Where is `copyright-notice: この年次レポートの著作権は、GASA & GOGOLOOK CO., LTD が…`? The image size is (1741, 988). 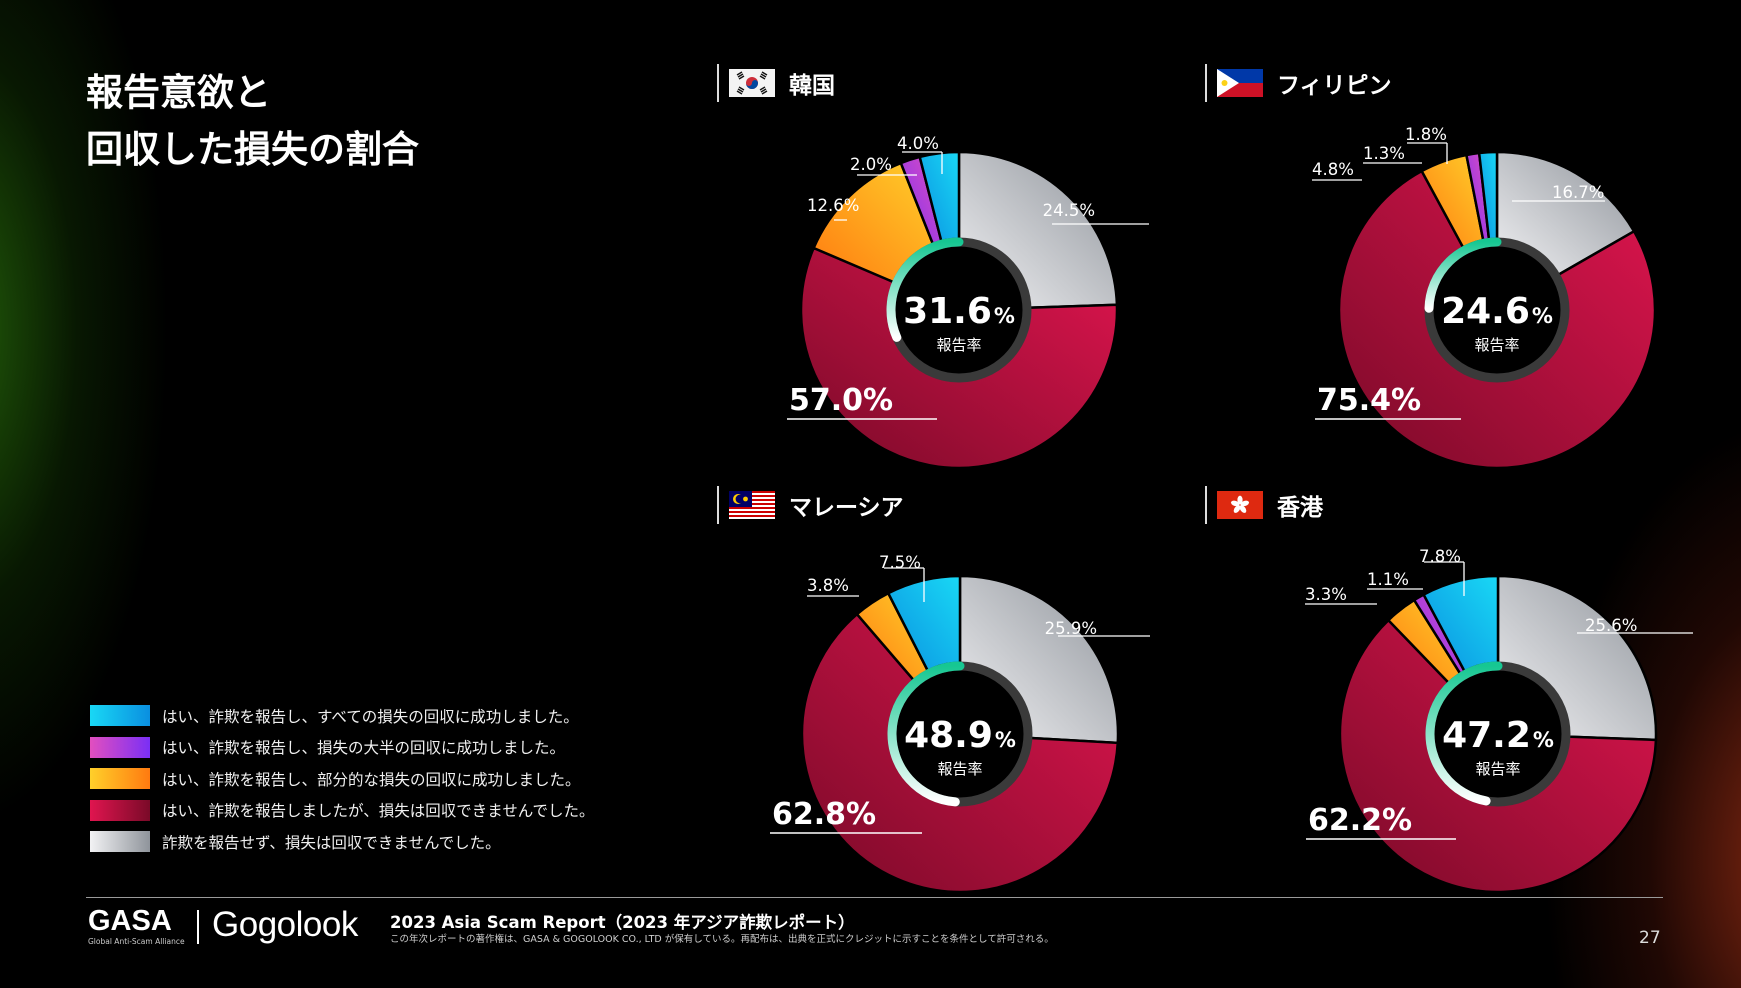 copyright-notice: この年次レポートの著作権は、GASA & GOGOLOOK CO., LTD が… is located at coordinates (722, 939).